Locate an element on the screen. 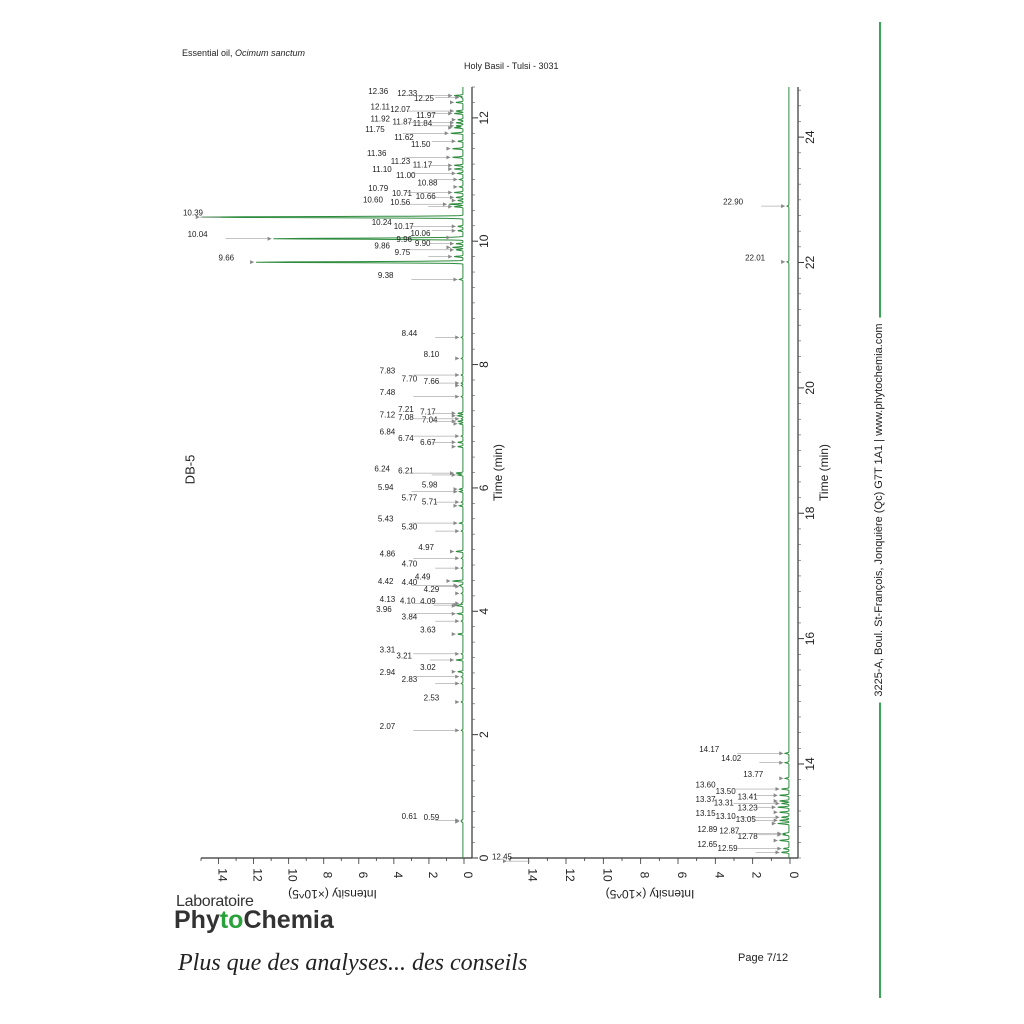 This screenshot has height=1024, width=1024. peak-label: 13.10 is located at coordinates (726, 816).